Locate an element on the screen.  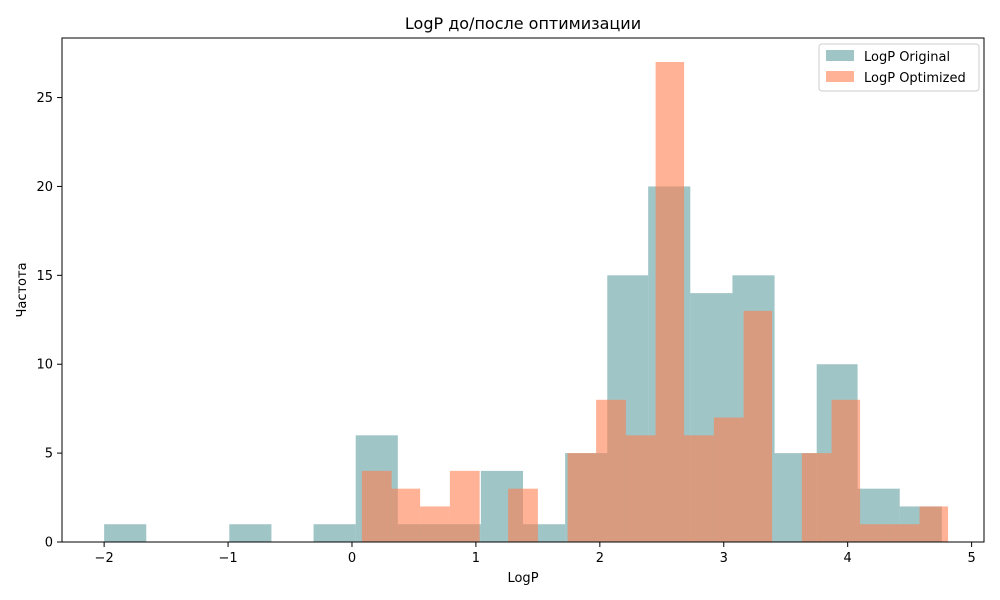
legend-swatch-original is located at coordinates (840, 55).